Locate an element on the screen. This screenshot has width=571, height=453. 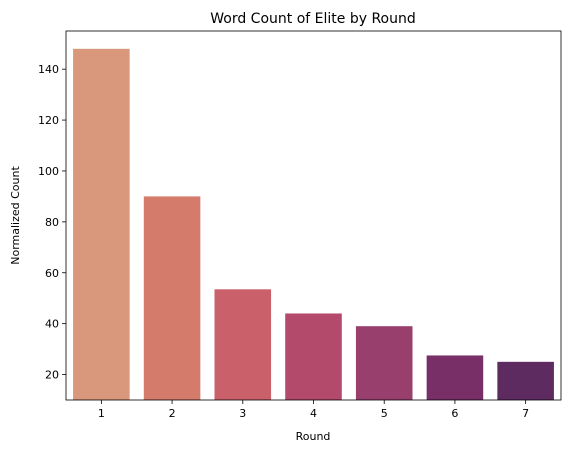
x-axis: 1 2 3 4 5 6 7 is located at coordinates (313, 410).